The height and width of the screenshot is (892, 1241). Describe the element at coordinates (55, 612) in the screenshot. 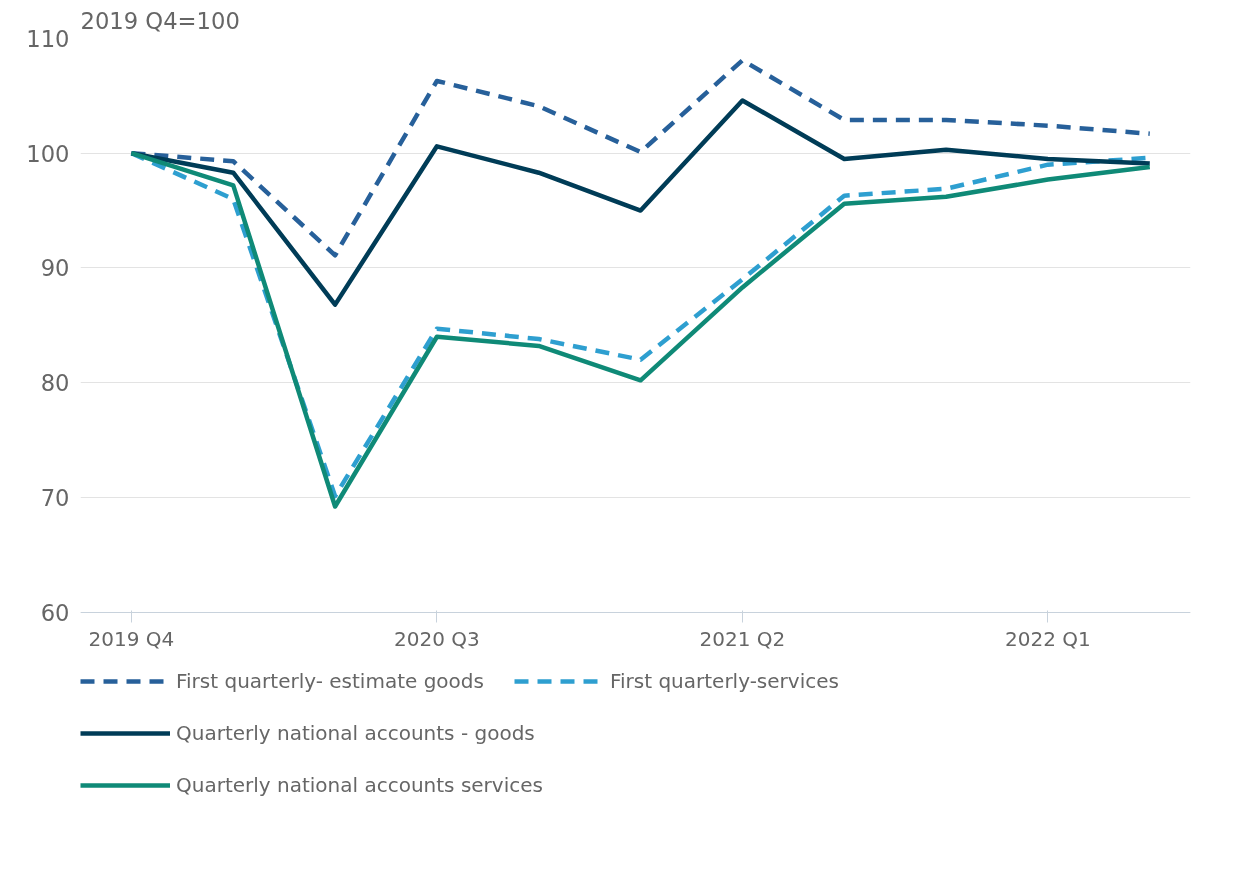

I see `y-tick-label: 60` at that location.